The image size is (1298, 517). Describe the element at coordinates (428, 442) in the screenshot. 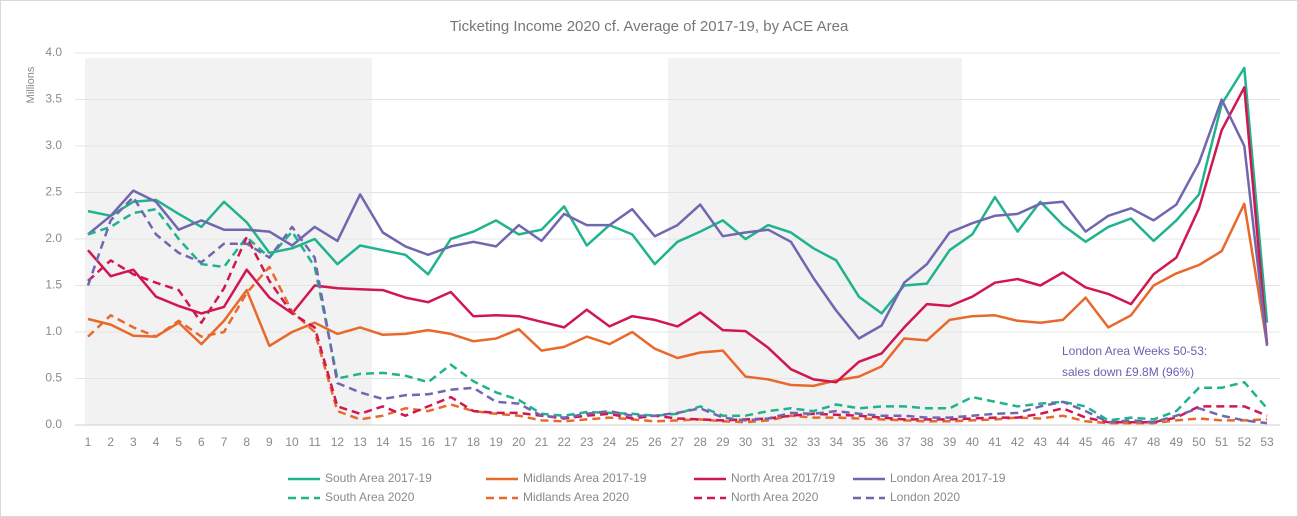

I see `x-tick-label: 16` at that location.